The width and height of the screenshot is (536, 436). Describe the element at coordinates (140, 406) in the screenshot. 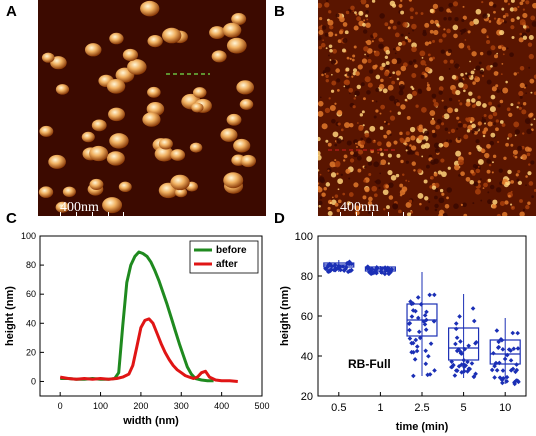

I see `x-tick-label: 200` at that location.